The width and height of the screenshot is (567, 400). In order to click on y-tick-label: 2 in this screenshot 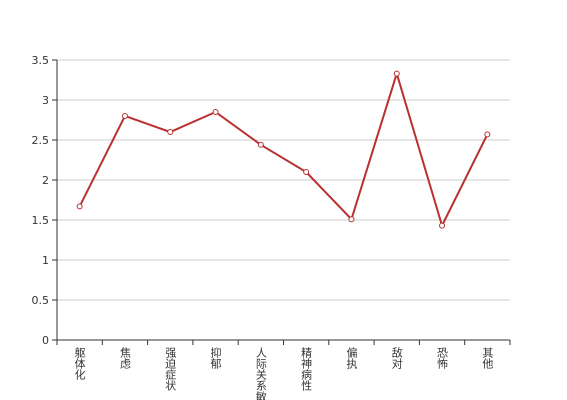, I will do `click(45, 180)`.